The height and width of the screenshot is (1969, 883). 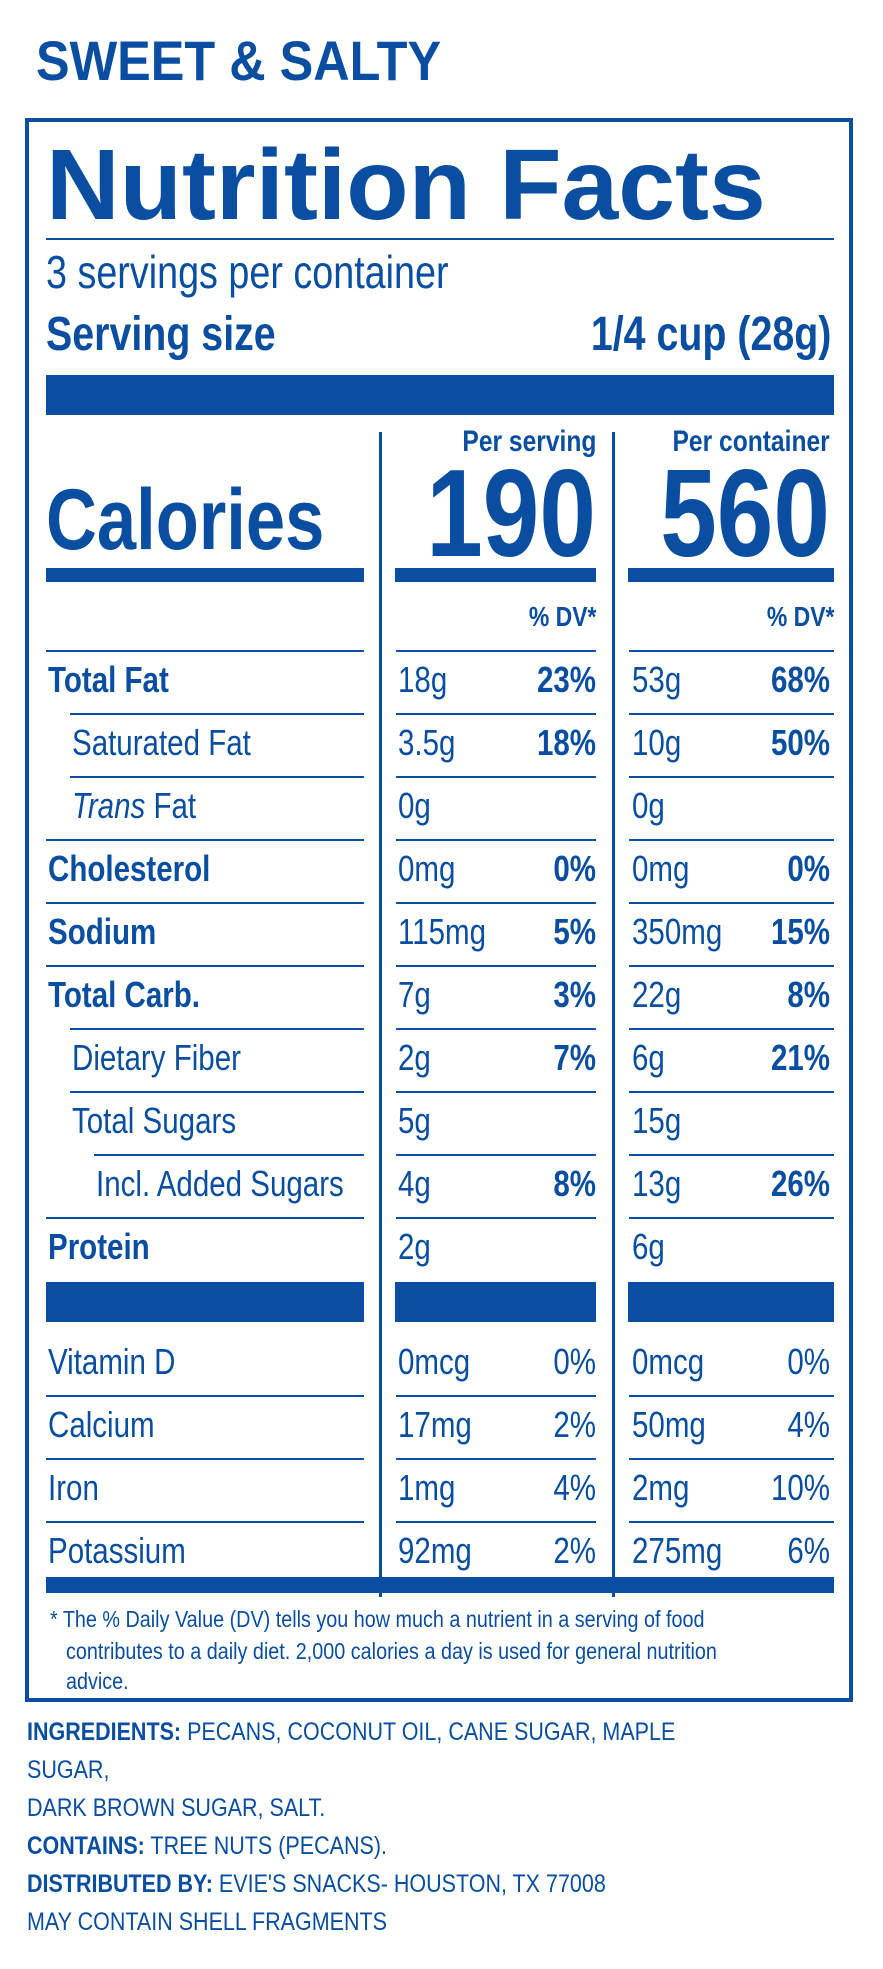 What do you see at coordinates (427, 1487) in the screenshot?
I see `vitamin-amount: 1mg` at bounding box center [427, 1487].